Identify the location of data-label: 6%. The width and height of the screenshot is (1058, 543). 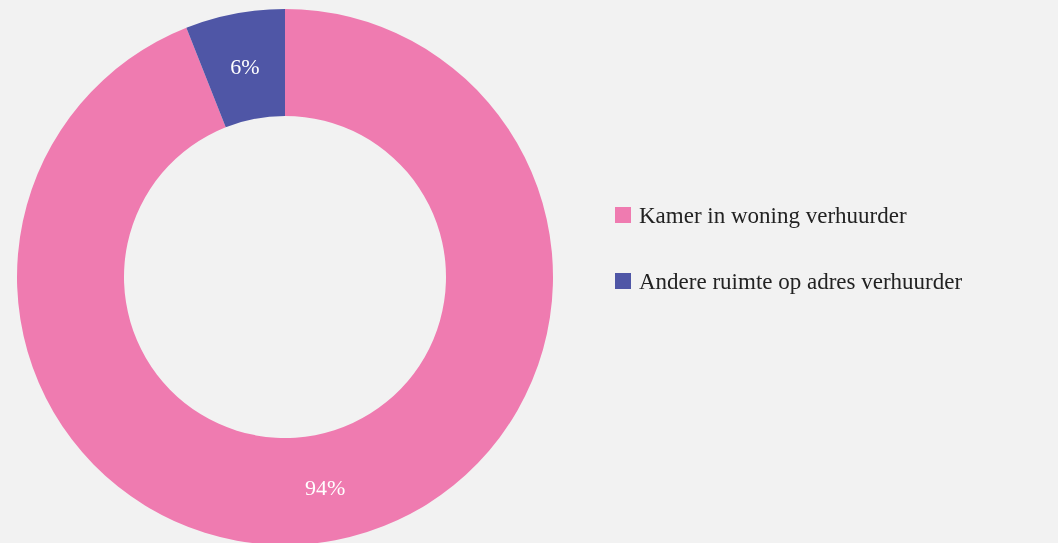
(245, 66).